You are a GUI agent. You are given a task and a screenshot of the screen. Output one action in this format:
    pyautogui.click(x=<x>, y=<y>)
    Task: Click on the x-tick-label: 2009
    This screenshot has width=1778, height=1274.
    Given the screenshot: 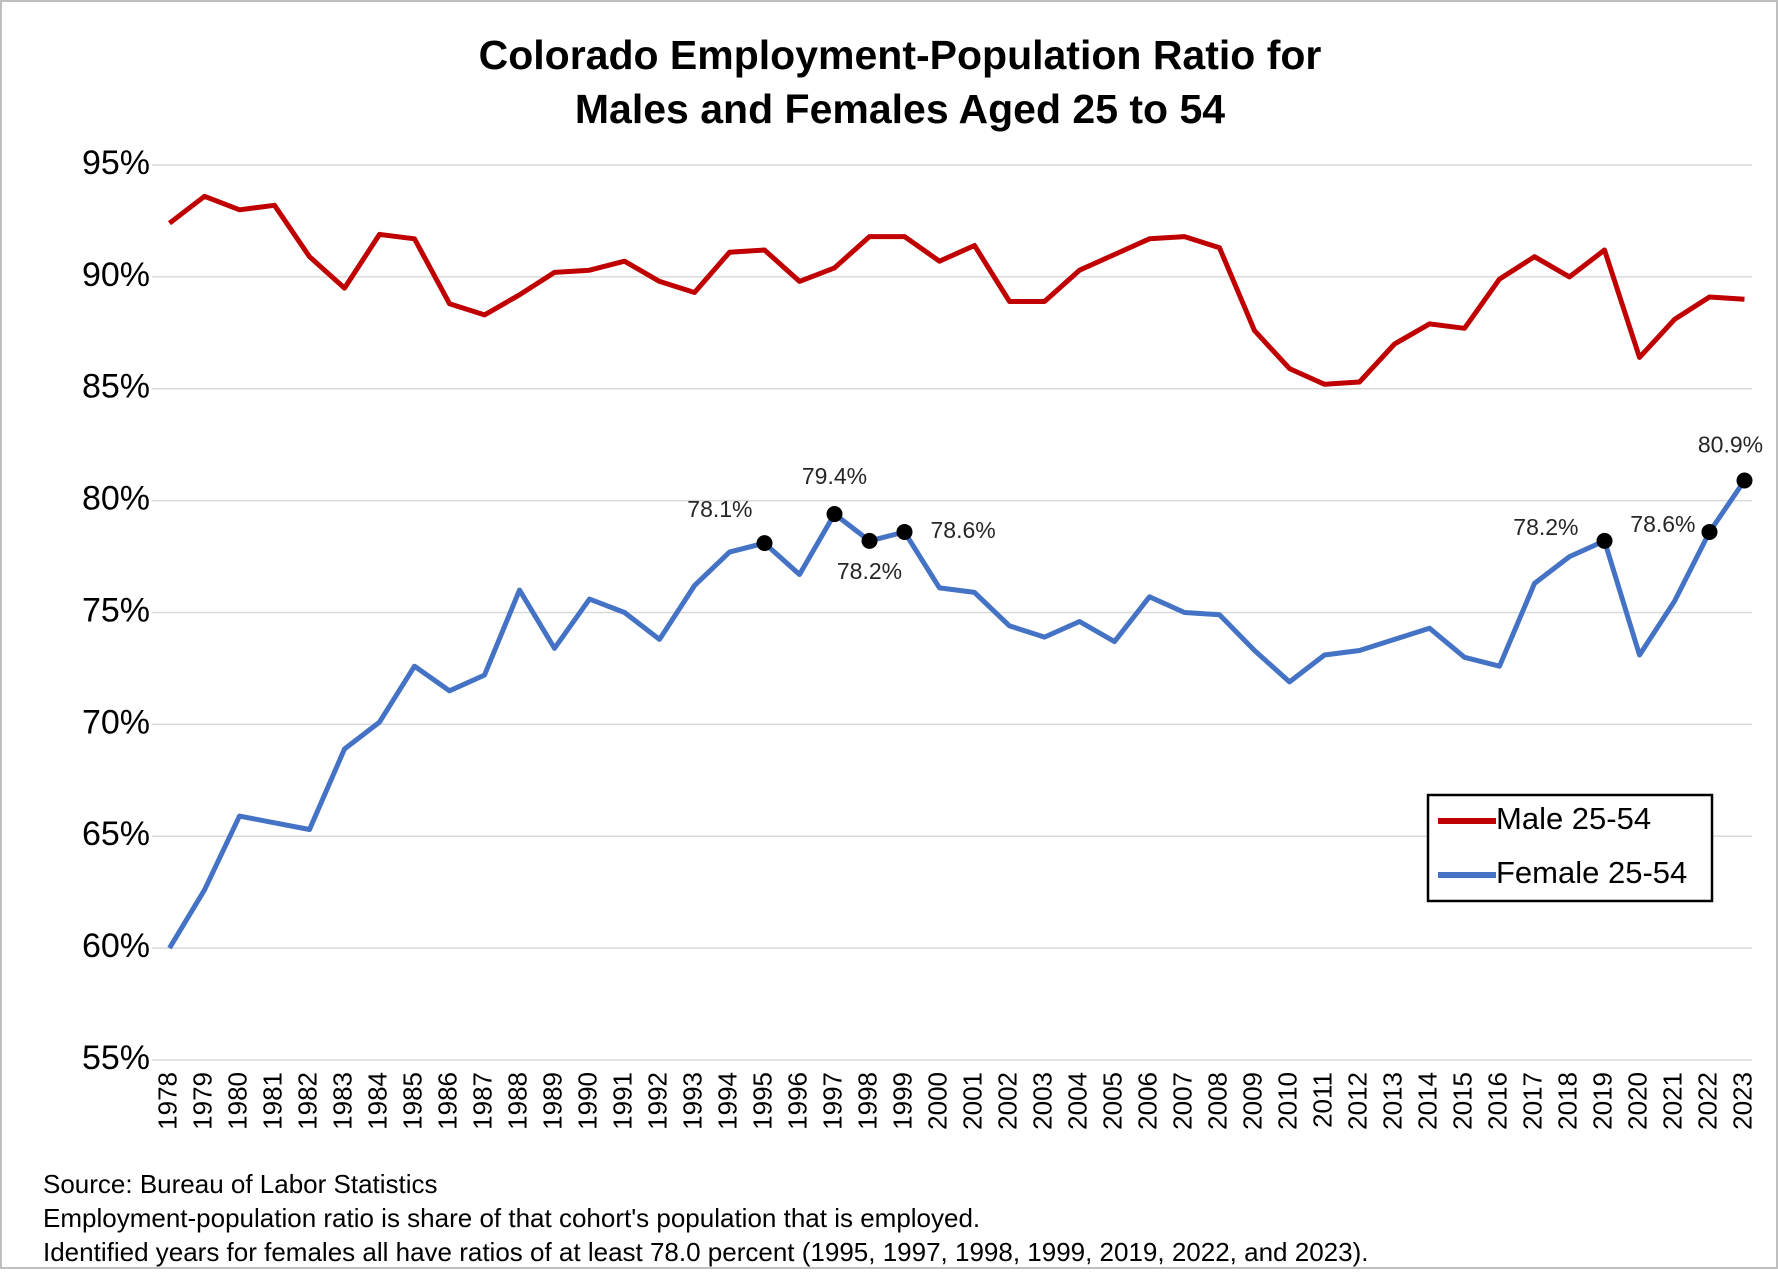 What is the action you would take?
    pyautogui.click(x=1252, y=1101)
    